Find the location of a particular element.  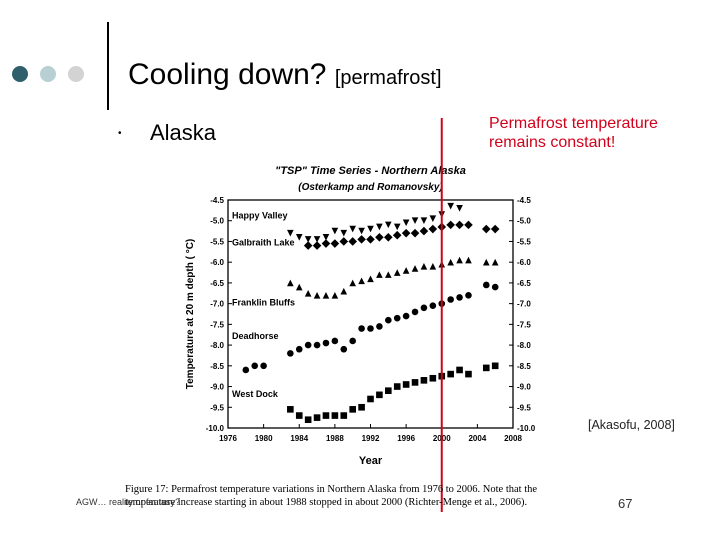

red-note: Permafrost temperature remains constant! is located at coordinates (599, 133).